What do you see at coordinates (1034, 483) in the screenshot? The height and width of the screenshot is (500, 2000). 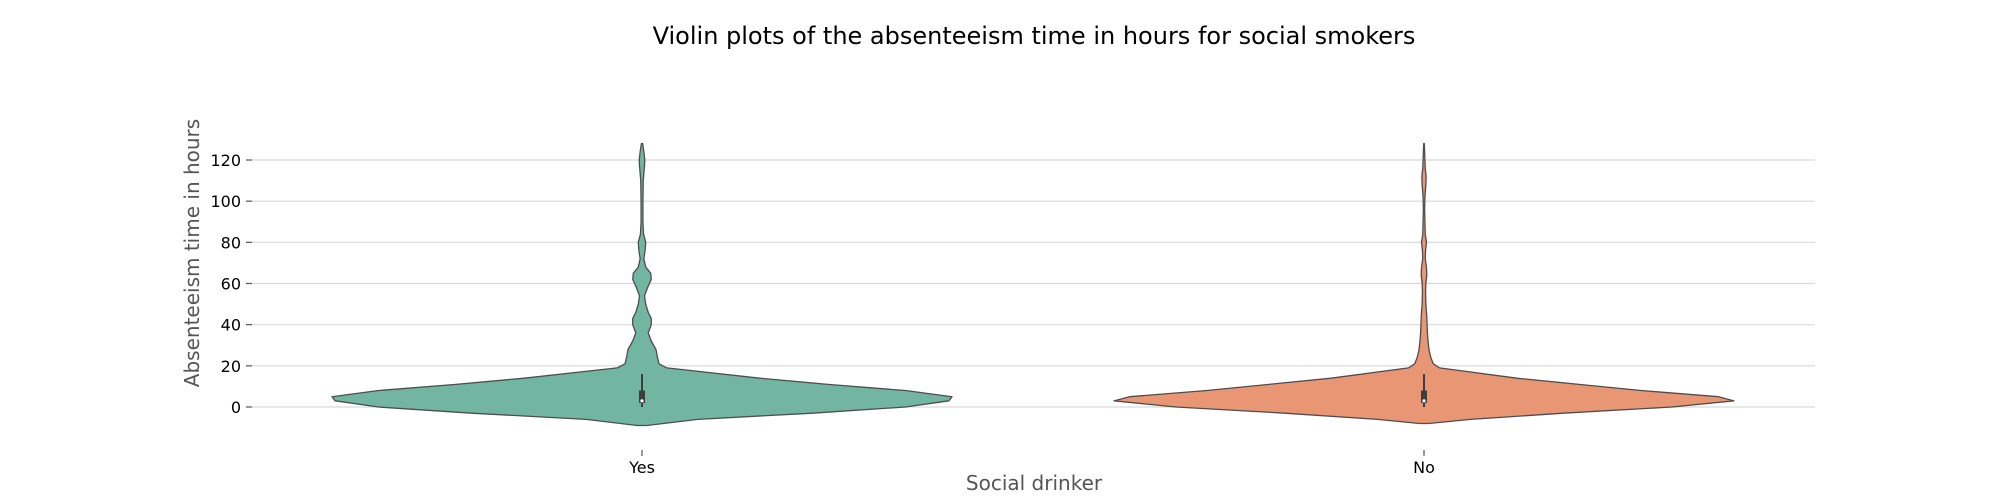 I see `x-axis-label: Social drinker` at bounding box center [1034, 483].